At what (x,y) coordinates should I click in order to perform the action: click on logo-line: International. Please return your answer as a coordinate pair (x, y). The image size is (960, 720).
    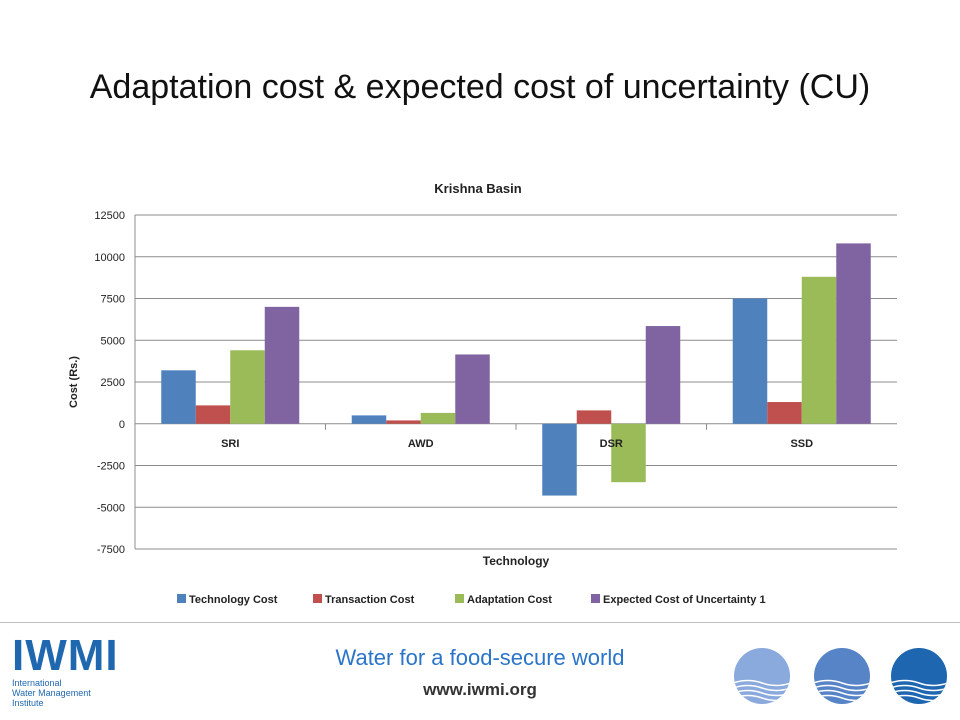
    Looking at the image, I should click on (37, 683).